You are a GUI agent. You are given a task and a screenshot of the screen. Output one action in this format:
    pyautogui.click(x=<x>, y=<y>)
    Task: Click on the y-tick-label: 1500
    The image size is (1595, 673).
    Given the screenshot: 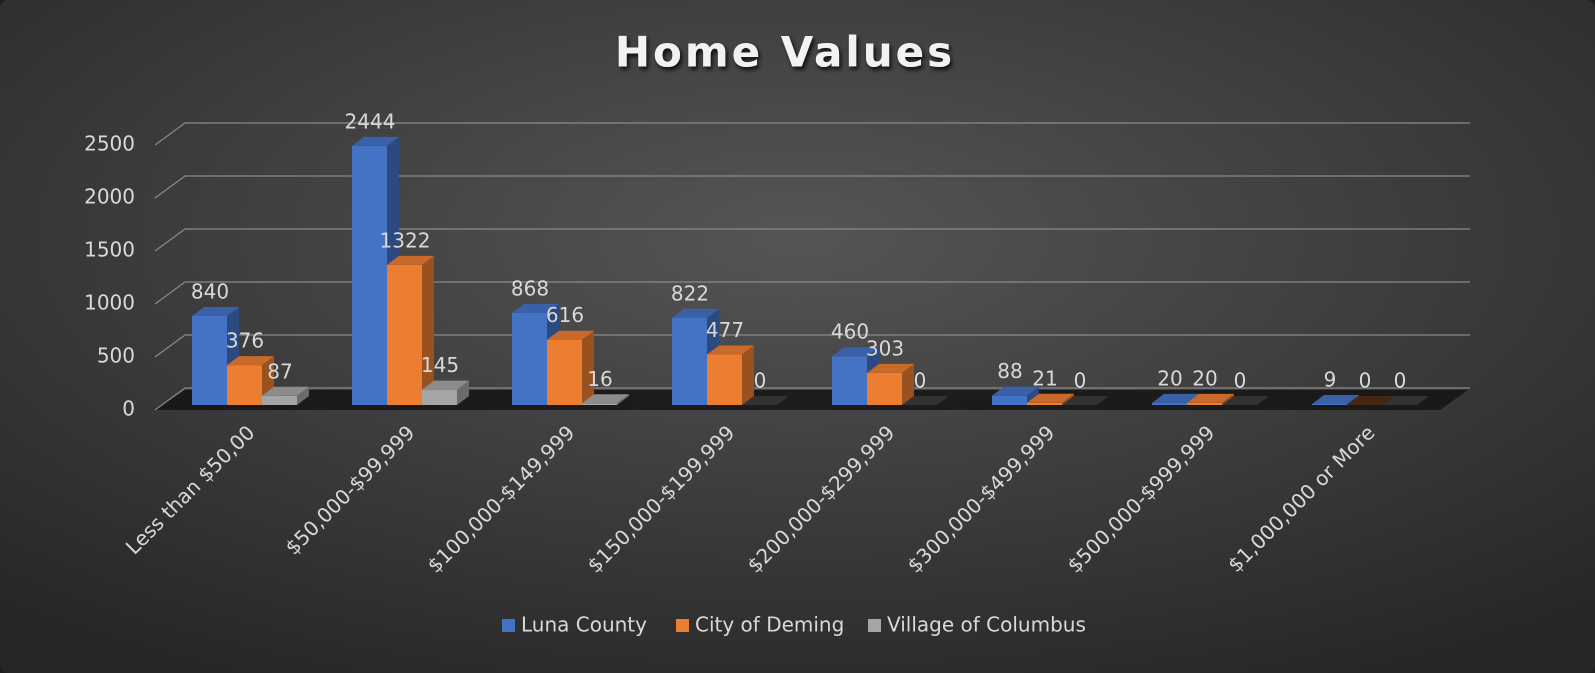 What is the action you would take?
    pyautogui.click(x=109, y=250)
    